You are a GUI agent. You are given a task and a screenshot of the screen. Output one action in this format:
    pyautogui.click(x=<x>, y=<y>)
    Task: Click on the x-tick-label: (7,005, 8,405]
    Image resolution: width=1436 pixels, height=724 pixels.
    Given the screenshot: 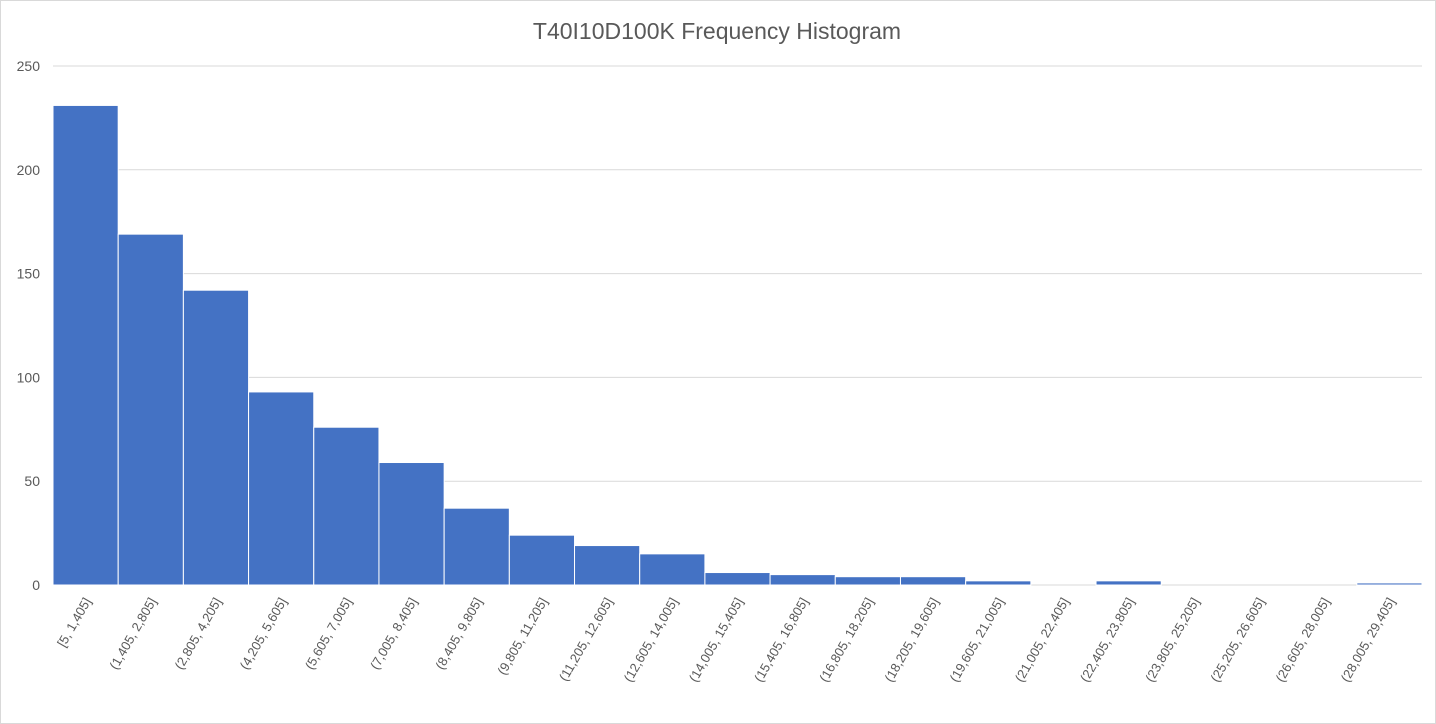 What is the action you would take?
    pyautogui.click(x=393, y=633)
    